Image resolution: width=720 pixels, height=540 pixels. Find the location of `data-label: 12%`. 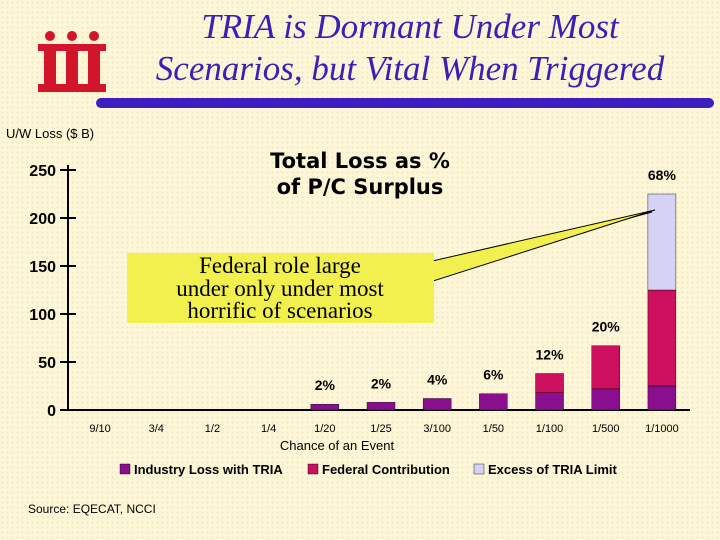

data-label: 12% is located at coordinates (550, 355).